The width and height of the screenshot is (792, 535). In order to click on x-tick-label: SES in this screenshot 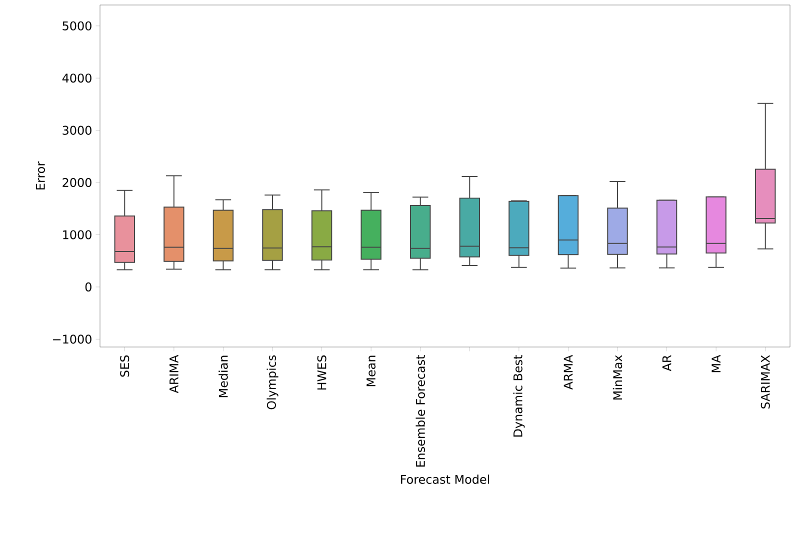, I will do `click(125, 366)`.